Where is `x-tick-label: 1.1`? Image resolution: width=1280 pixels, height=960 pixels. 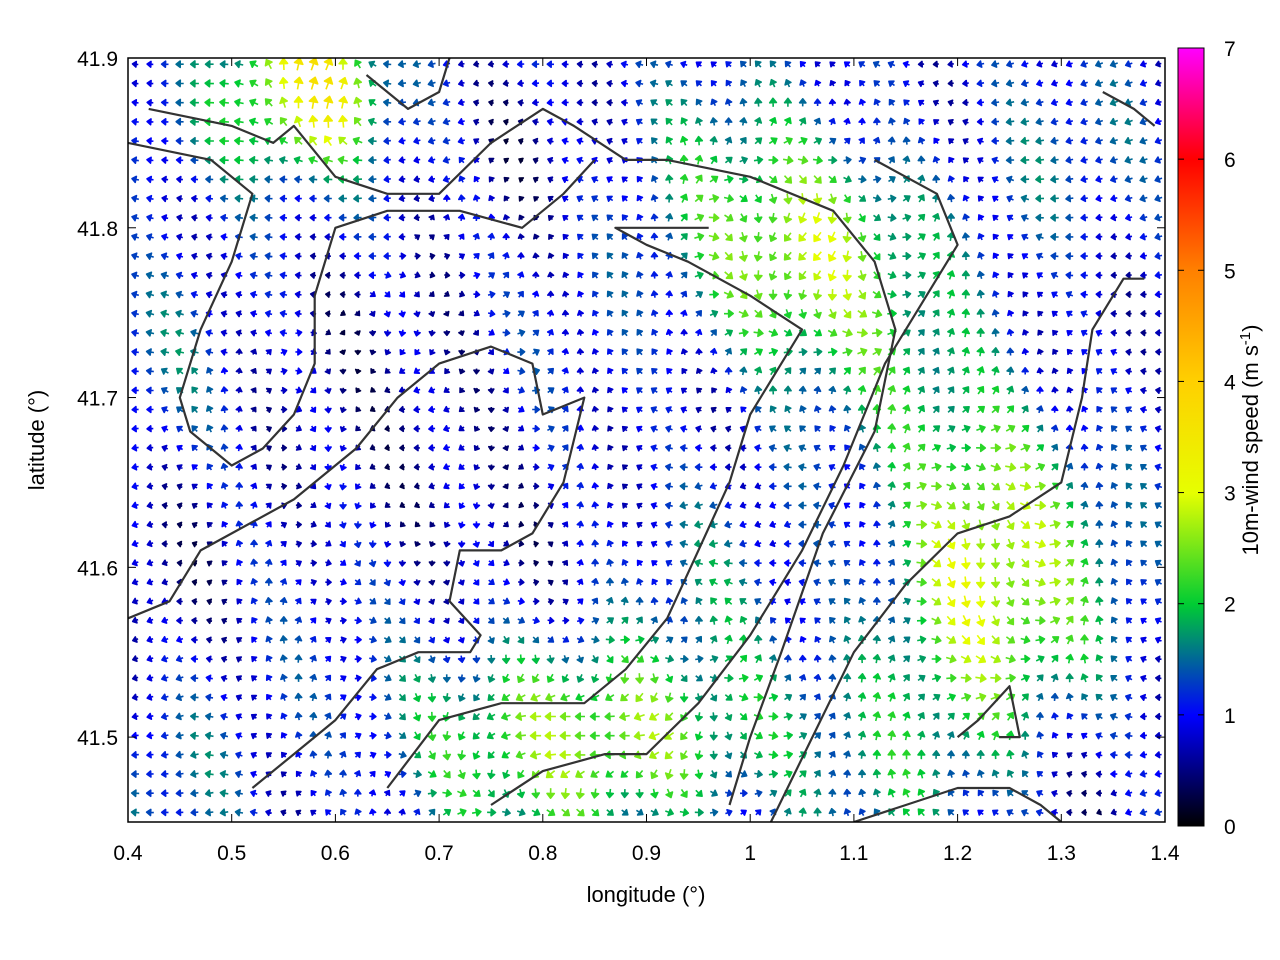
x-tick-label: 1.1 is located at coordinates (853, 853).